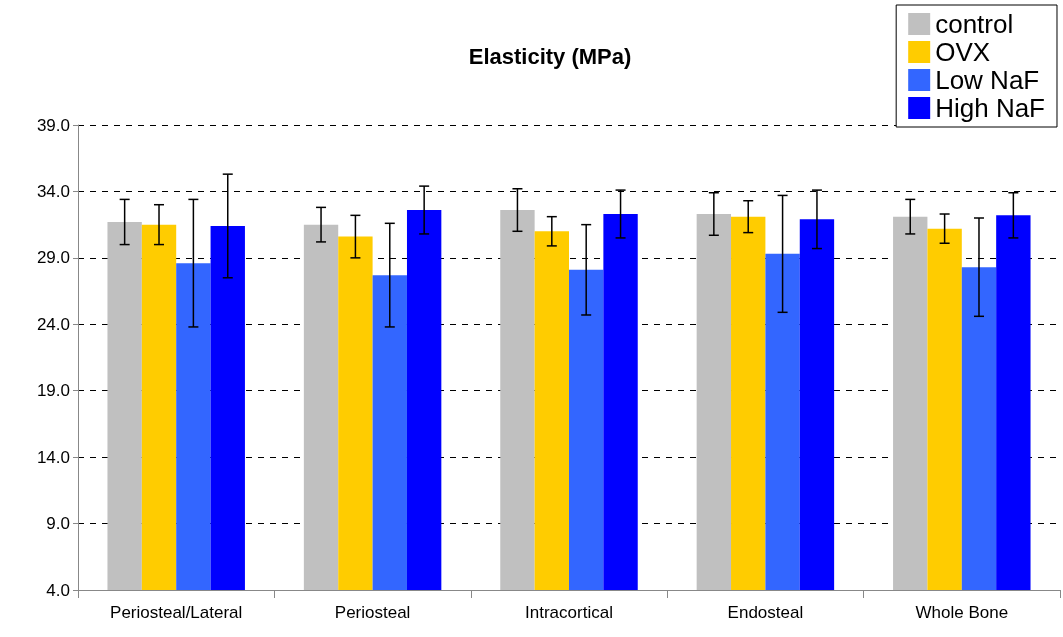 This screenshot has width=1063, height=637. I want to click on y-tick-label: 14.0, so click(53, 457).